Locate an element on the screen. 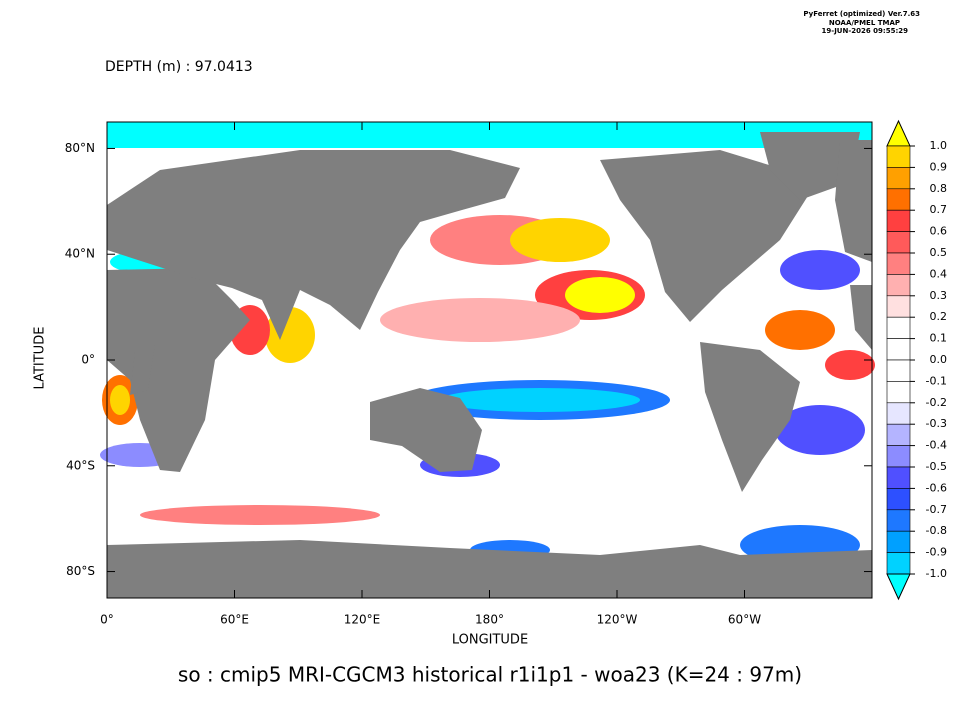 This screenshot has width=961, height=720. x-tick-label: 0° is located at coordinates (107, 620).